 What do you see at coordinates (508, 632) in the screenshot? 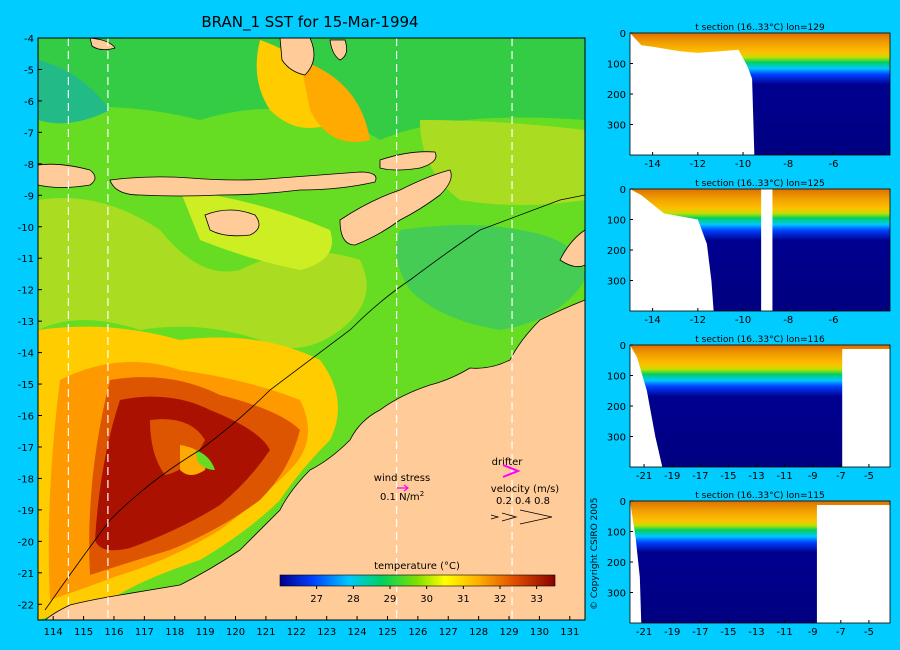
I see `map-x-tick-label: 129` at bounding box center [508, 632].